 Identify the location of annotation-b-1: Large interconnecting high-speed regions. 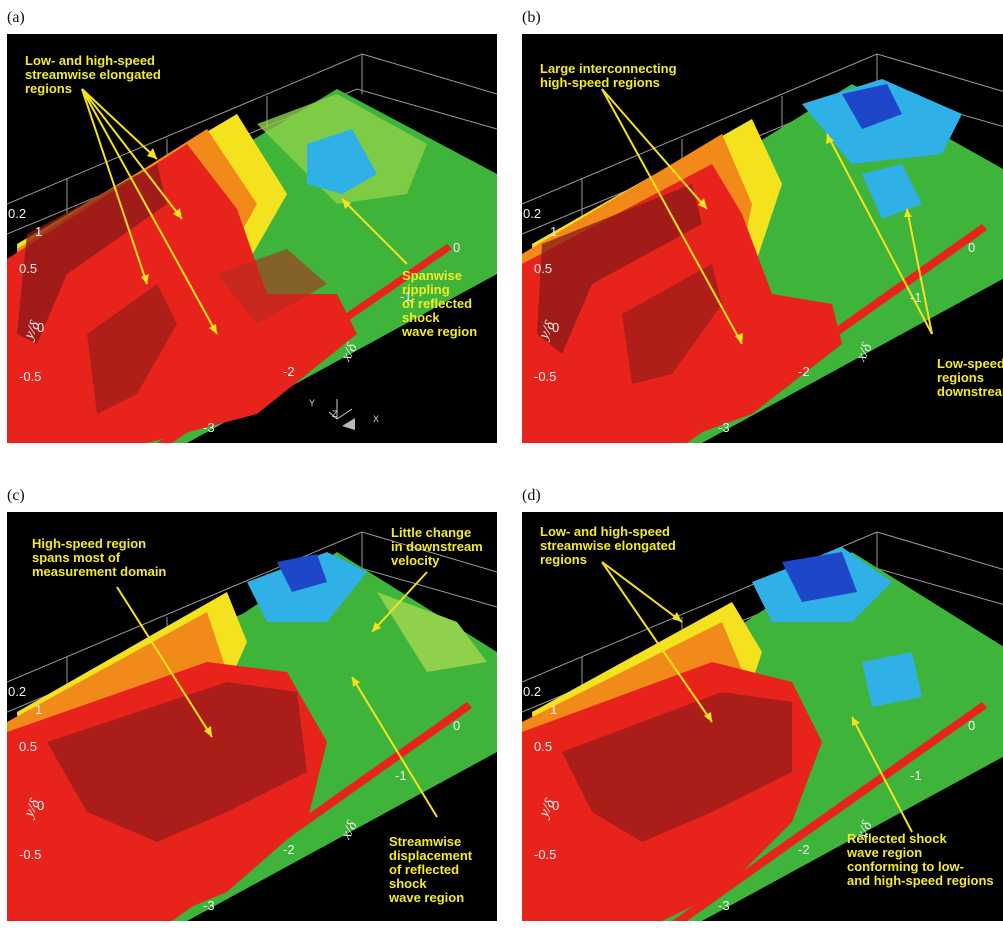
(608, 75).